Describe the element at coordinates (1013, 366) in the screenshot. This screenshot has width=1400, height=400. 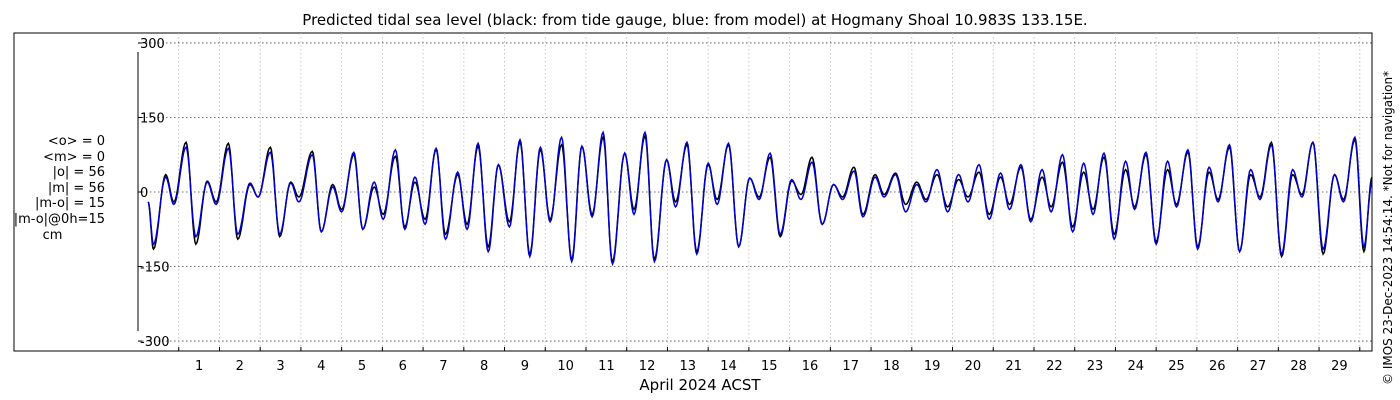
I see `x-tick-label: 21` at that location.